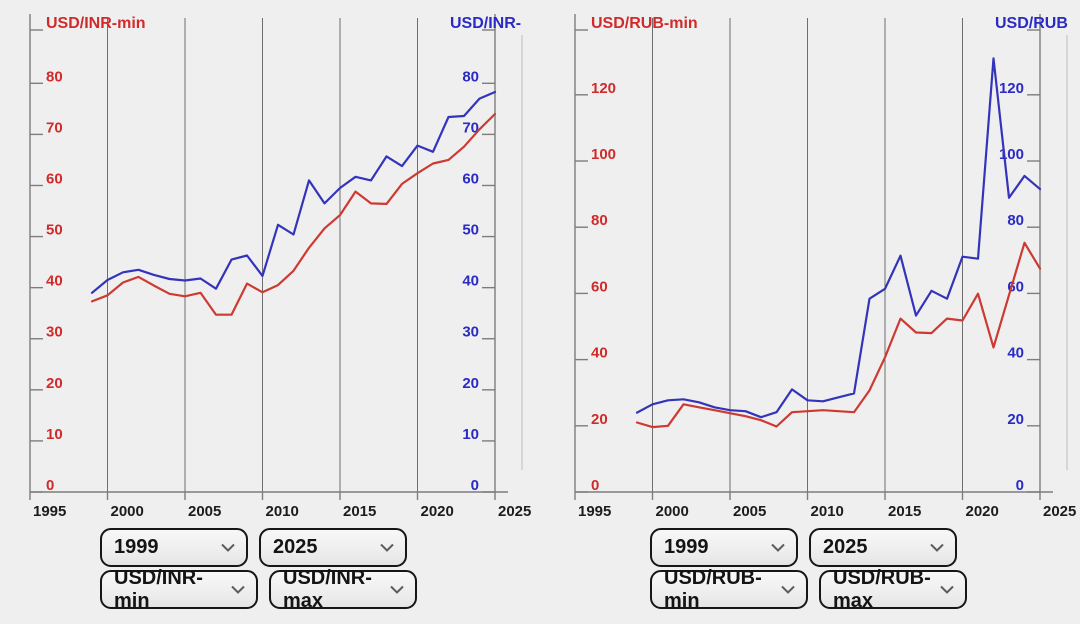  What do you see at coordinates (838, 335) in the screenshot?
I see `series-line-usd-rub-min` at bounding box center [838, 335].